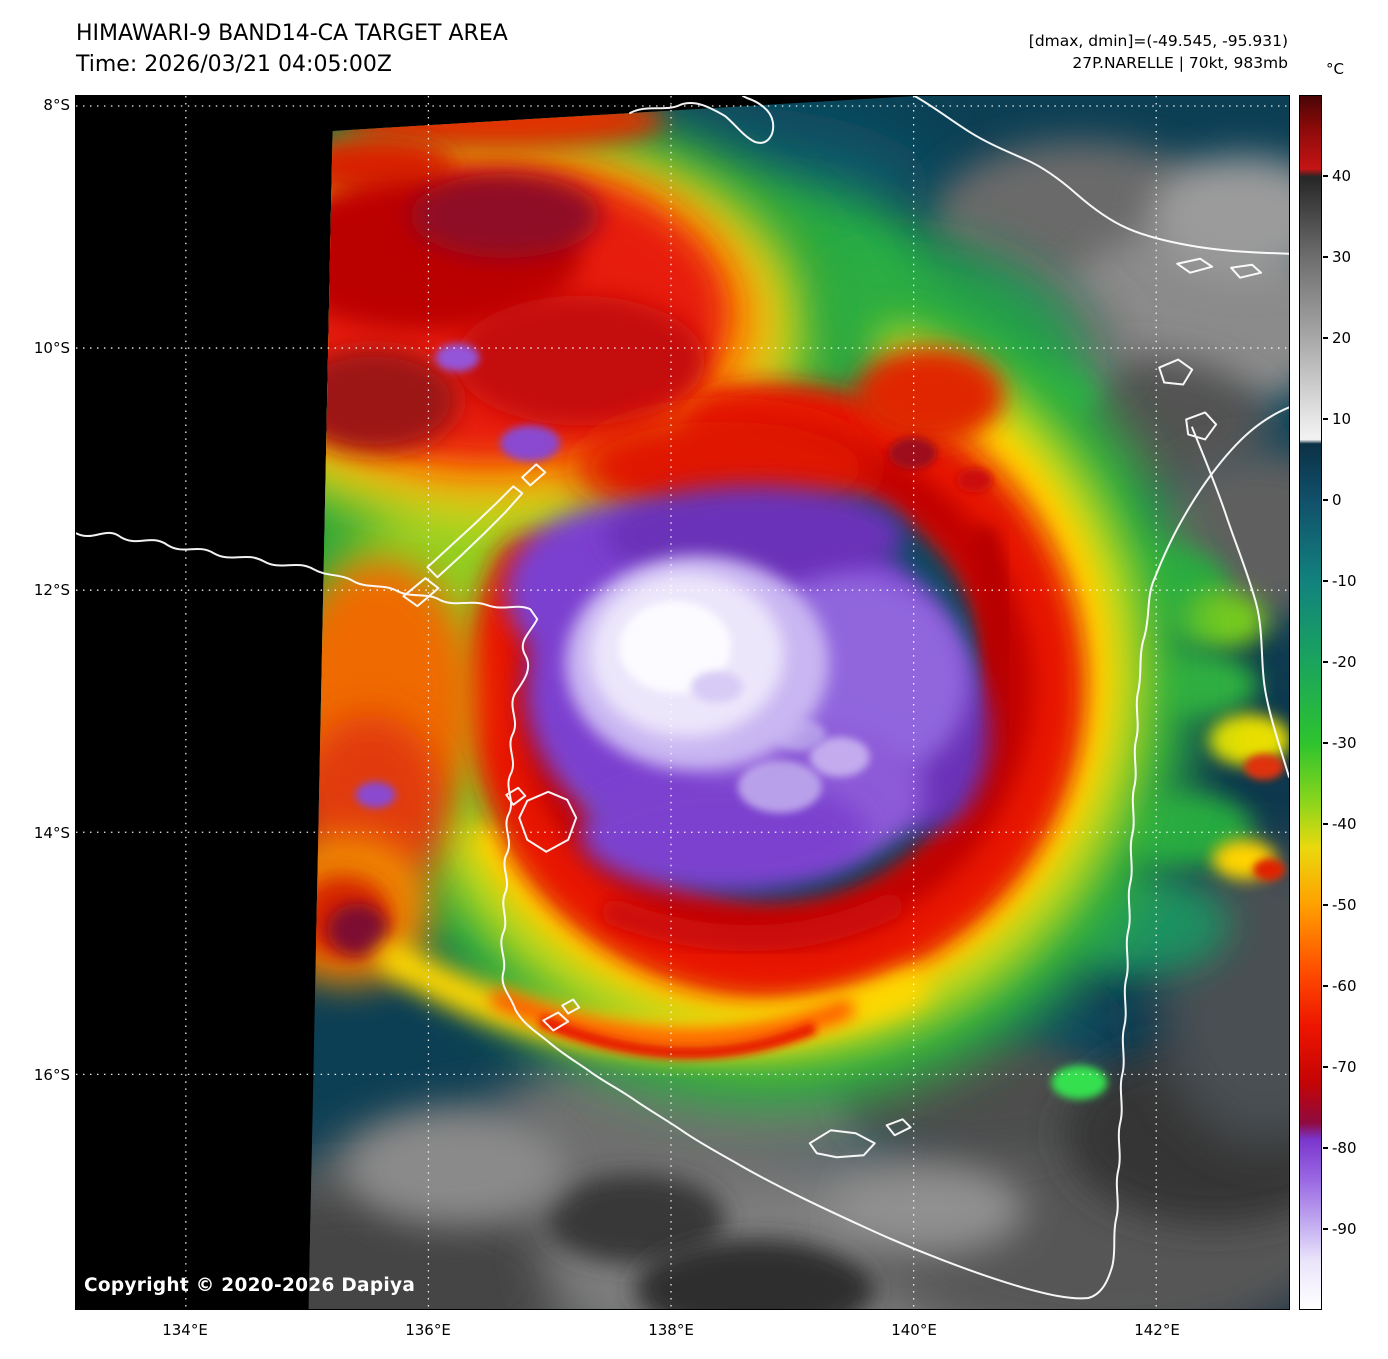 This screenshot has width=1388, height=1359. I want to click on cyclone-cold-core, so click(697, 663).